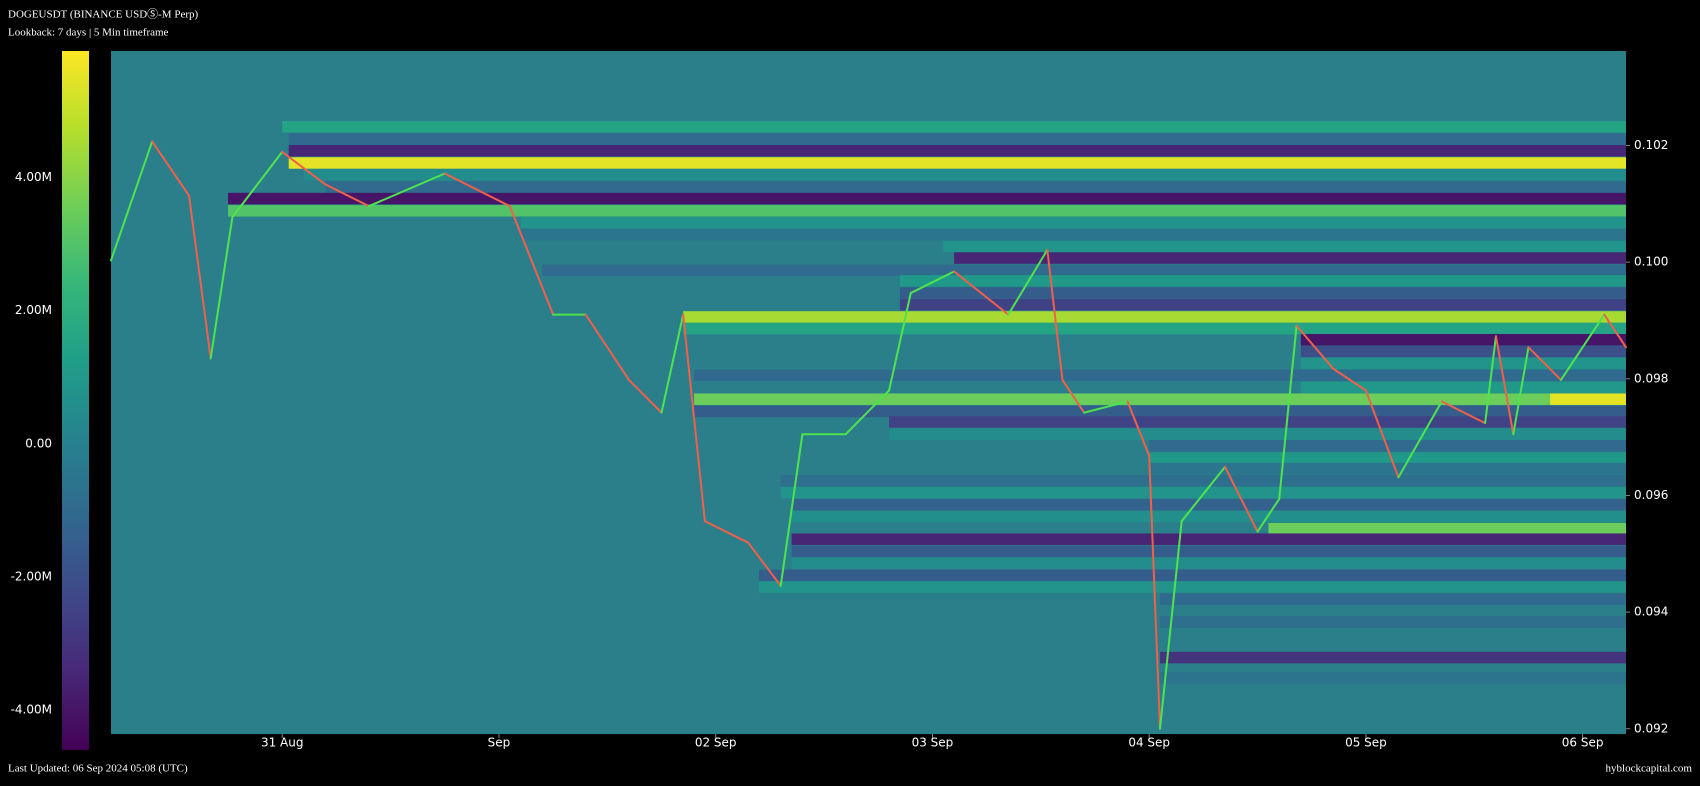  Describe the element at coordinates (1651, 495) in the screenshot. I see `y-tick-label: 0.096` at that location.